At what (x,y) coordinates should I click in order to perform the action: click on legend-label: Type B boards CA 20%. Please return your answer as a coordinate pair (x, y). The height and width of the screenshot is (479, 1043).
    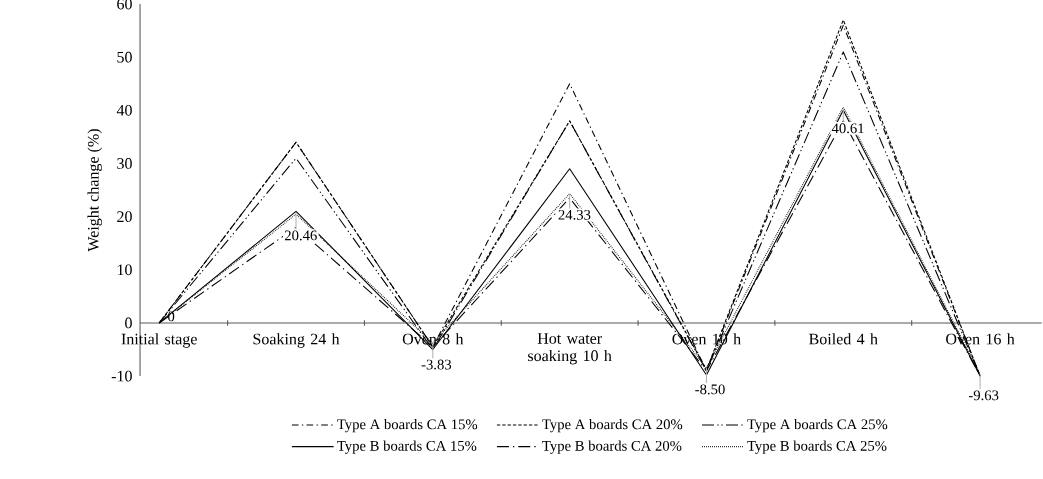
    Looking at the image, I should click on (612, 447).